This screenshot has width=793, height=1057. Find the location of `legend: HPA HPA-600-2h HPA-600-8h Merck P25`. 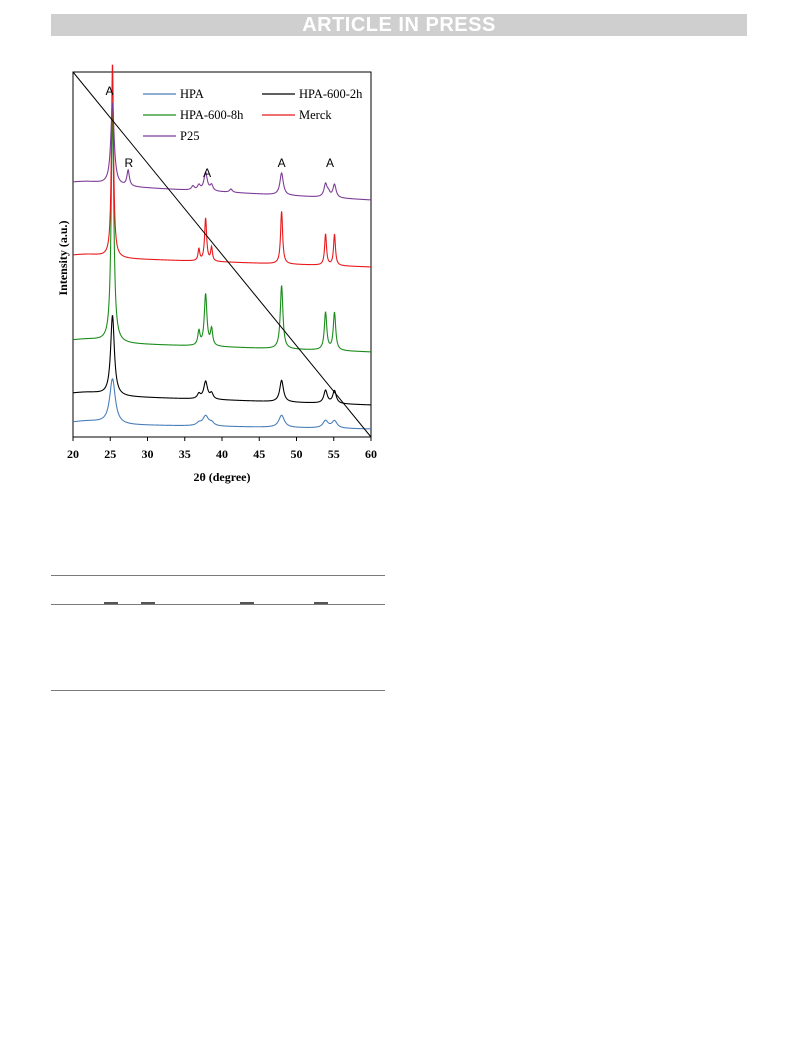

legend: HPA HPA-600-2h HPA-600-8h Merck P25 is located at coordinates (253, 115).